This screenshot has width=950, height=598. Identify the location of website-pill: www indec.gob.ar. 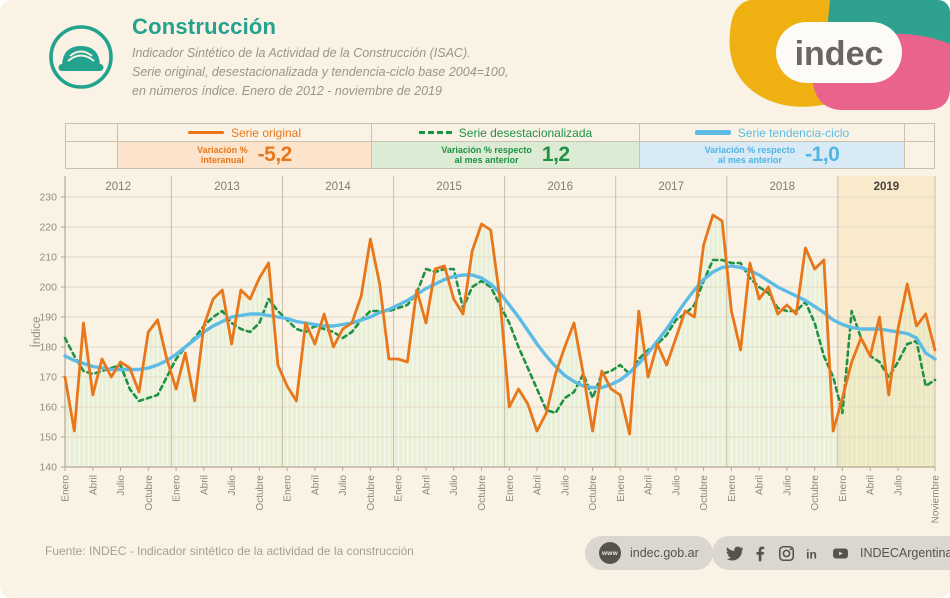
(649, 553).